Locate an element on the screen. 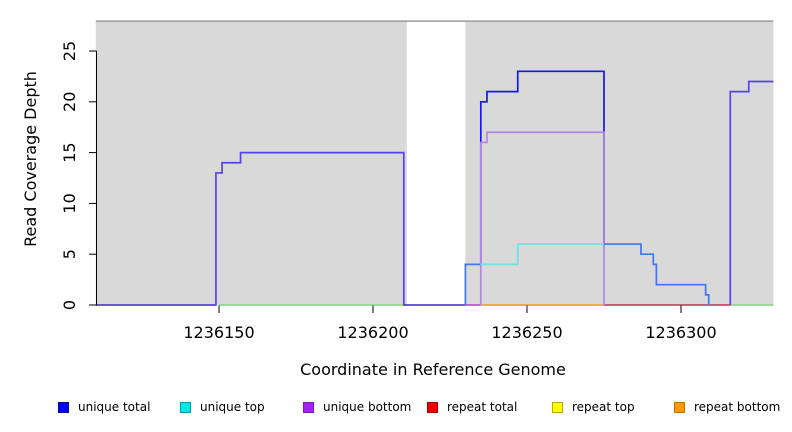 This screenshot has width=792, height=432. y-tick-label: 5 is located at coordinates (69, 254).